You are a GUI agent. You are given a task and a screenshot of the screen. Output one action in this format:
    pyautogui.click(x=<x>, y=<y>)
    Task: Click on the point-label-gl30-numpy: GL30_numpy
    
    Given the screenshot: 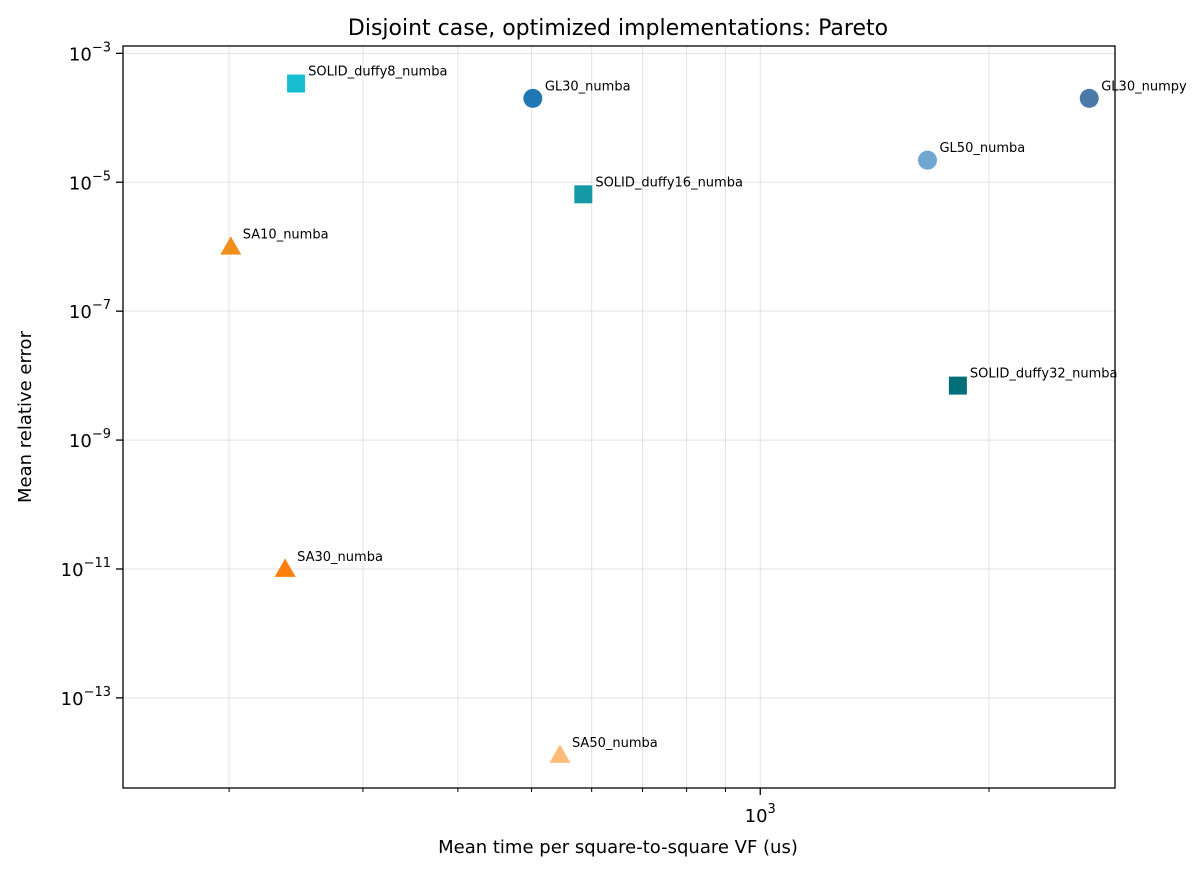 What is the action you would take?
    pyautogui.click(x=1144, y=86)
    